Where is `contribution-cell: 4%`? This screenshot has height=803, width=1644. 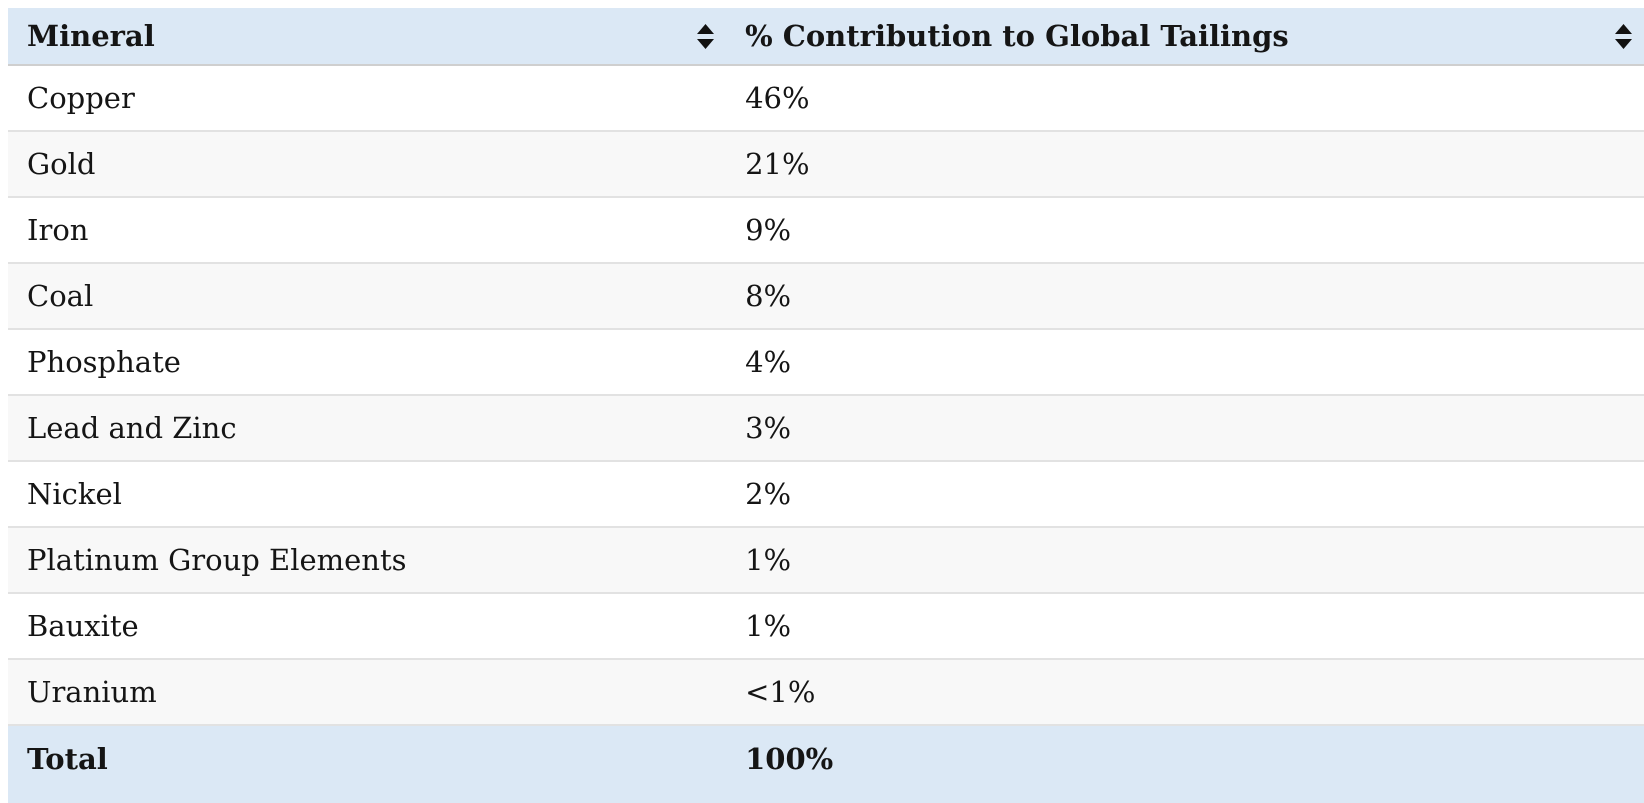 contribution-cell: 4% is located at coordinates (1185, 361).